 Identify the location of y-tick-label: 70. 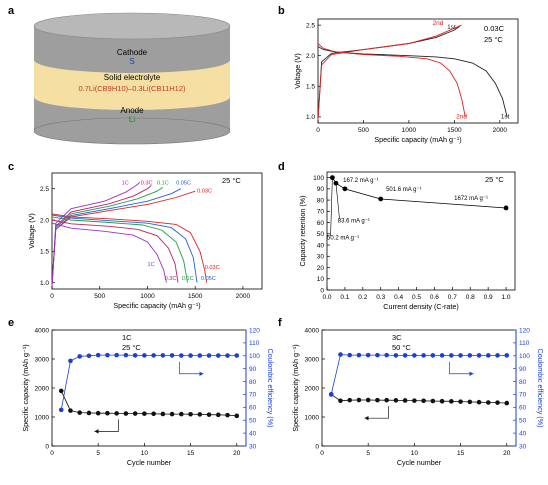
(321, 212).